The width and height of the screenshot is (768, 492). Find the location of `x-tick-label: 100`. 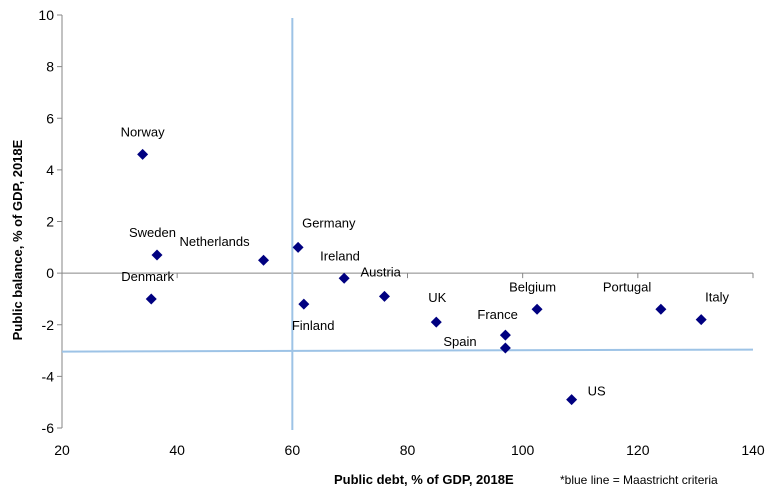

x-tick-label: 100 is located at coordinates (523, 450).